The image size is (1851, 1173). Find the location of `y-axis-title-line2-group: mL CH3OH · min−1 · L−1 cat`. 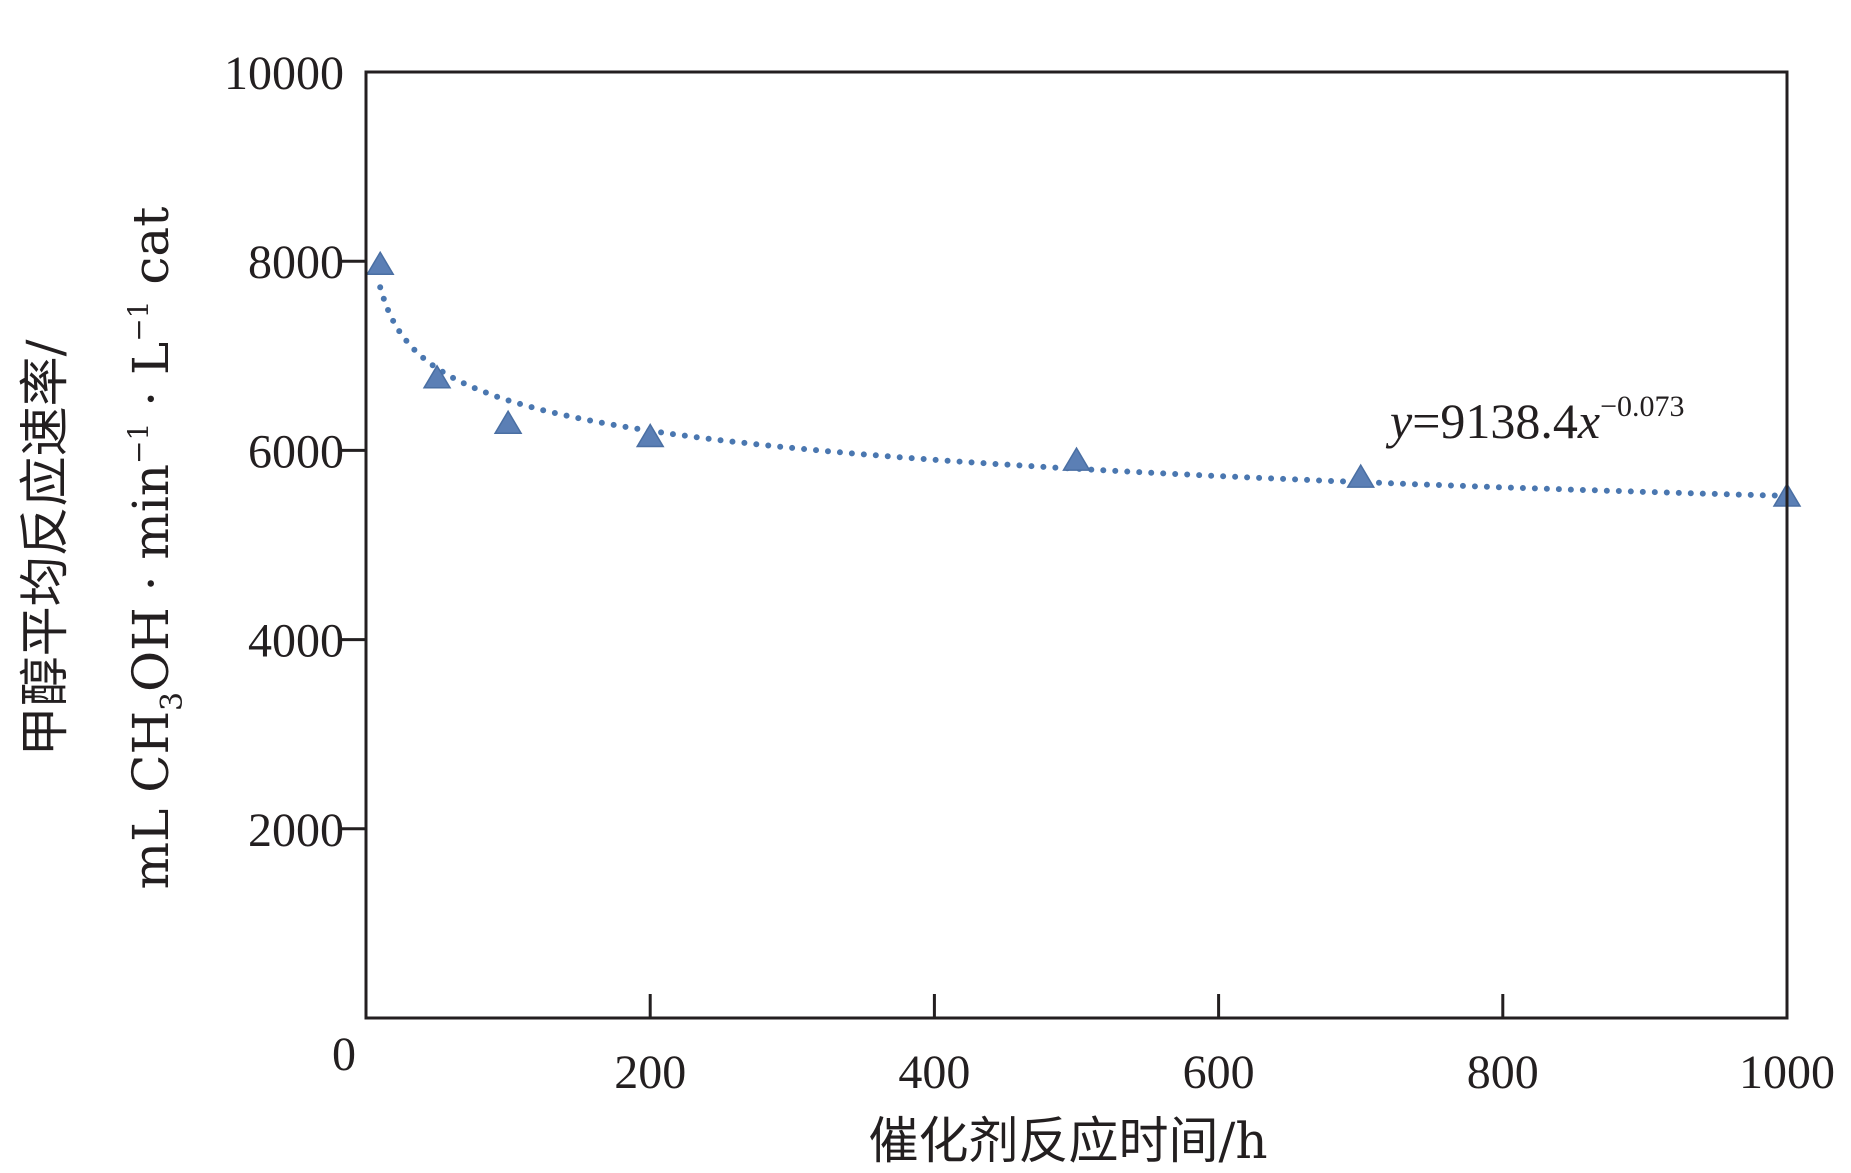

y-axis-title-line2-group: mL CH3OH · min−1 · L−1 cat is located at coordinates (156, 548).